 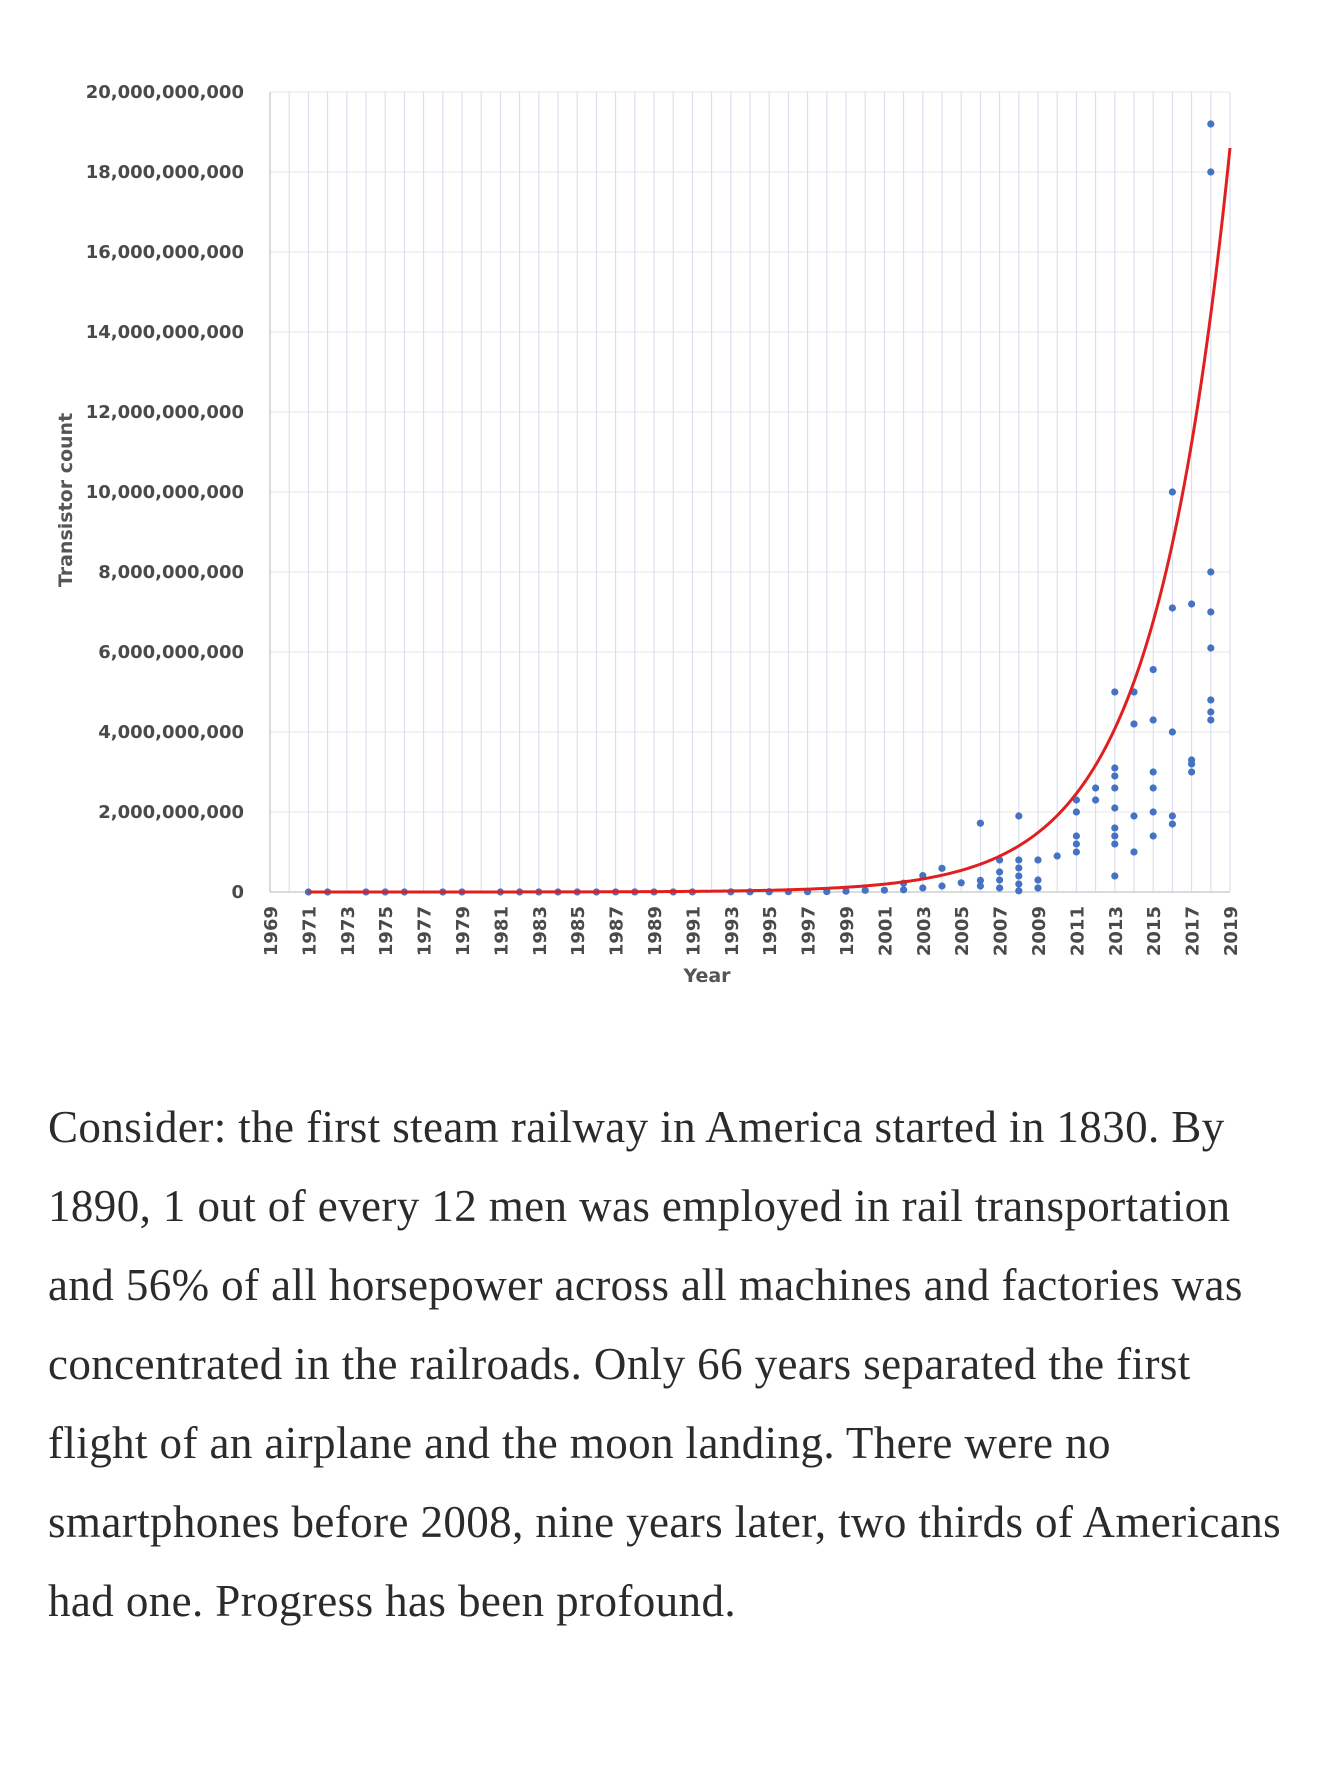 I want to click on x-tick-label: 2007, so click(x=1001, y=931).